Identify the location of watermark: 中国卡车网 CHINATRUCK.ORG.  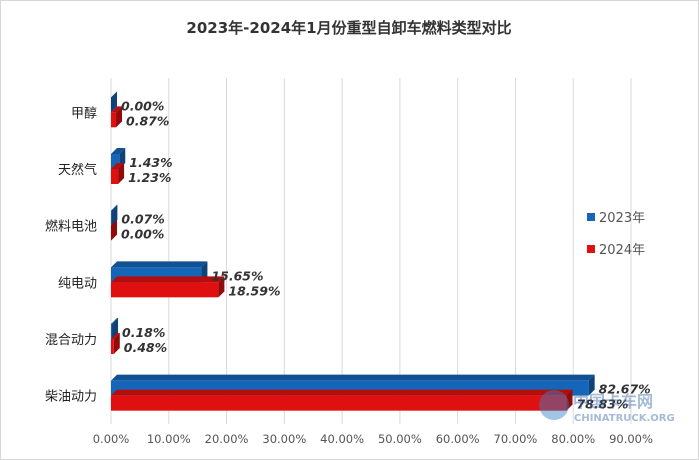
(607, 407).